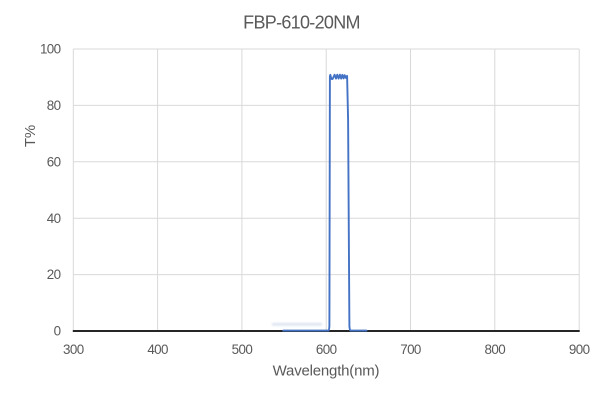 Image resolution: width=603 pixels, height=400 pixels. What do you see at coordinates (157, 349) in the screenshot?
I see `svg-text: 400` at bounding box center [157, 349].